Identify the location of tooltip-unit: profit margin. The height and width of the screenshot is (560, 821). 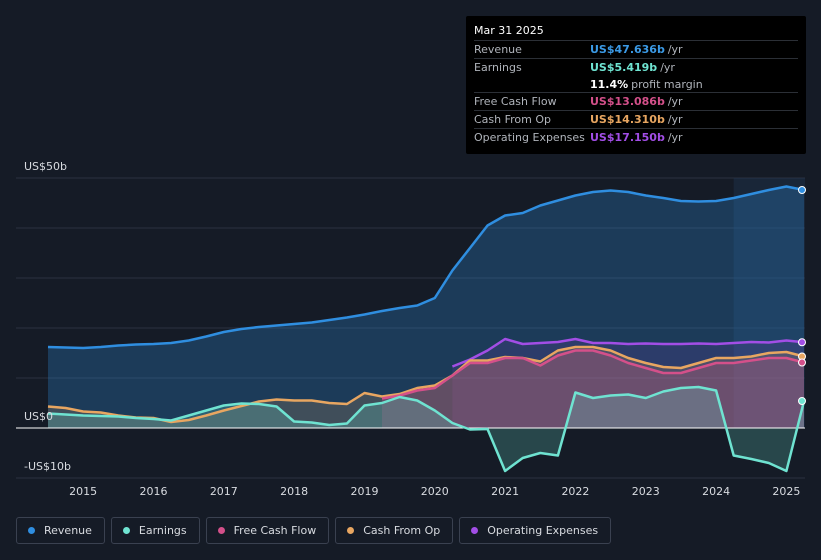
(667, 84).